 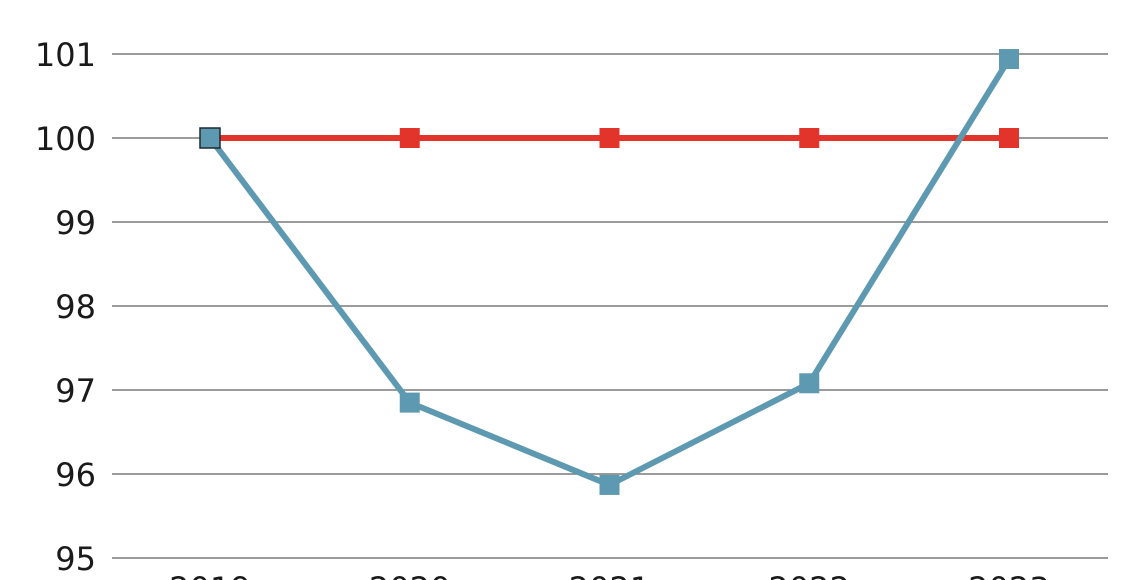 What do you see at coordinates (209, 575) in the screenshot?
I see `x-tick-label: 2019` at bounding box center [209, 575].